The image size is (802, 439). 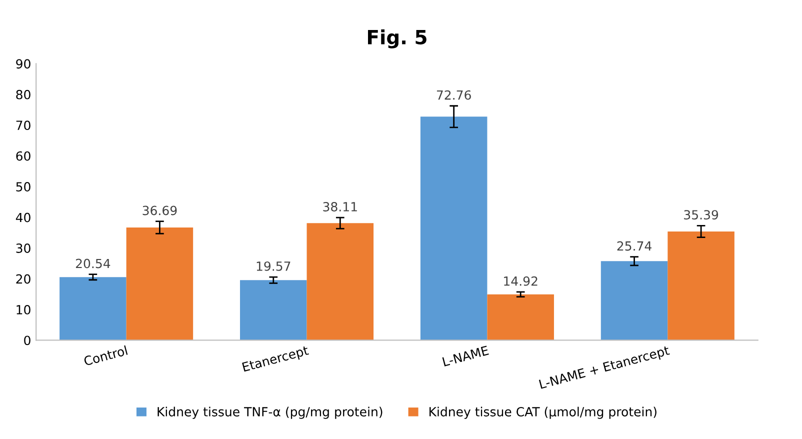 What do you see at coordinates (465, 356) in the screenshot?
I see `x-tick-label: L-NAME` at bounding box center [465, 356].